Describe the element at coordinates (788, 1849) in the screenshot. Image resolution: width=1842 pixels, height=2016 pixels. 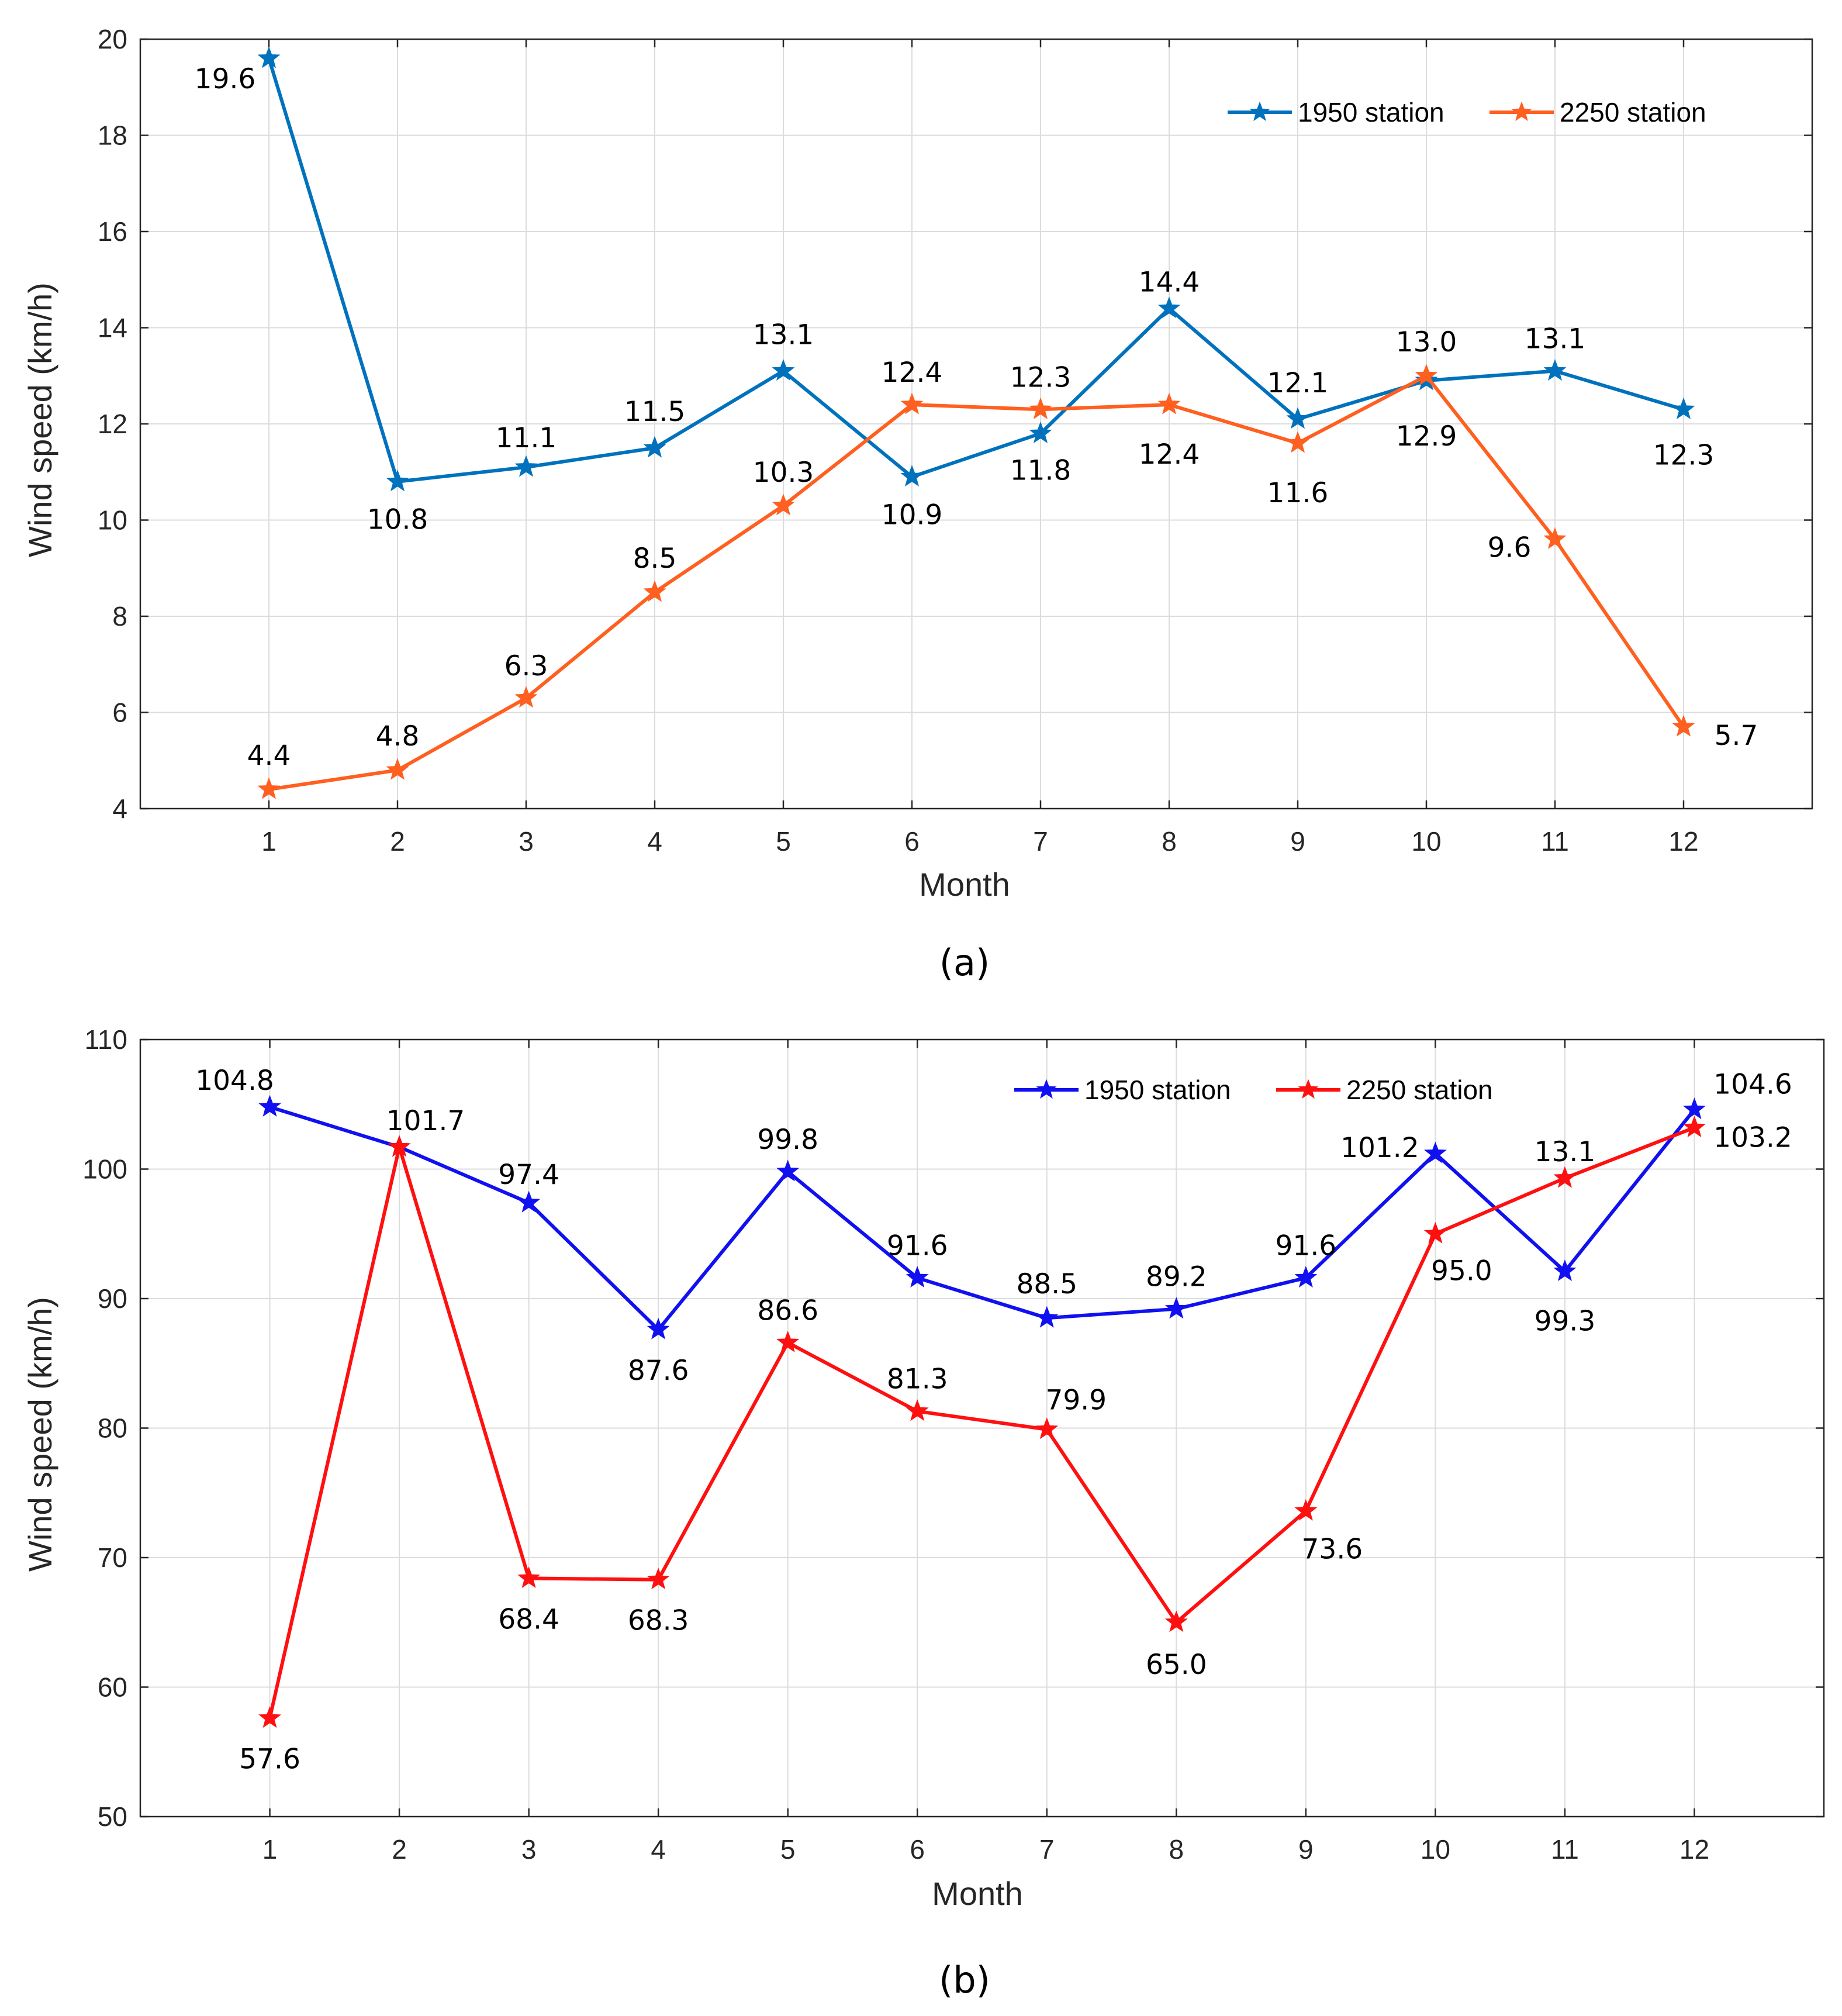
I see `x-tick-label: 5` at that location.